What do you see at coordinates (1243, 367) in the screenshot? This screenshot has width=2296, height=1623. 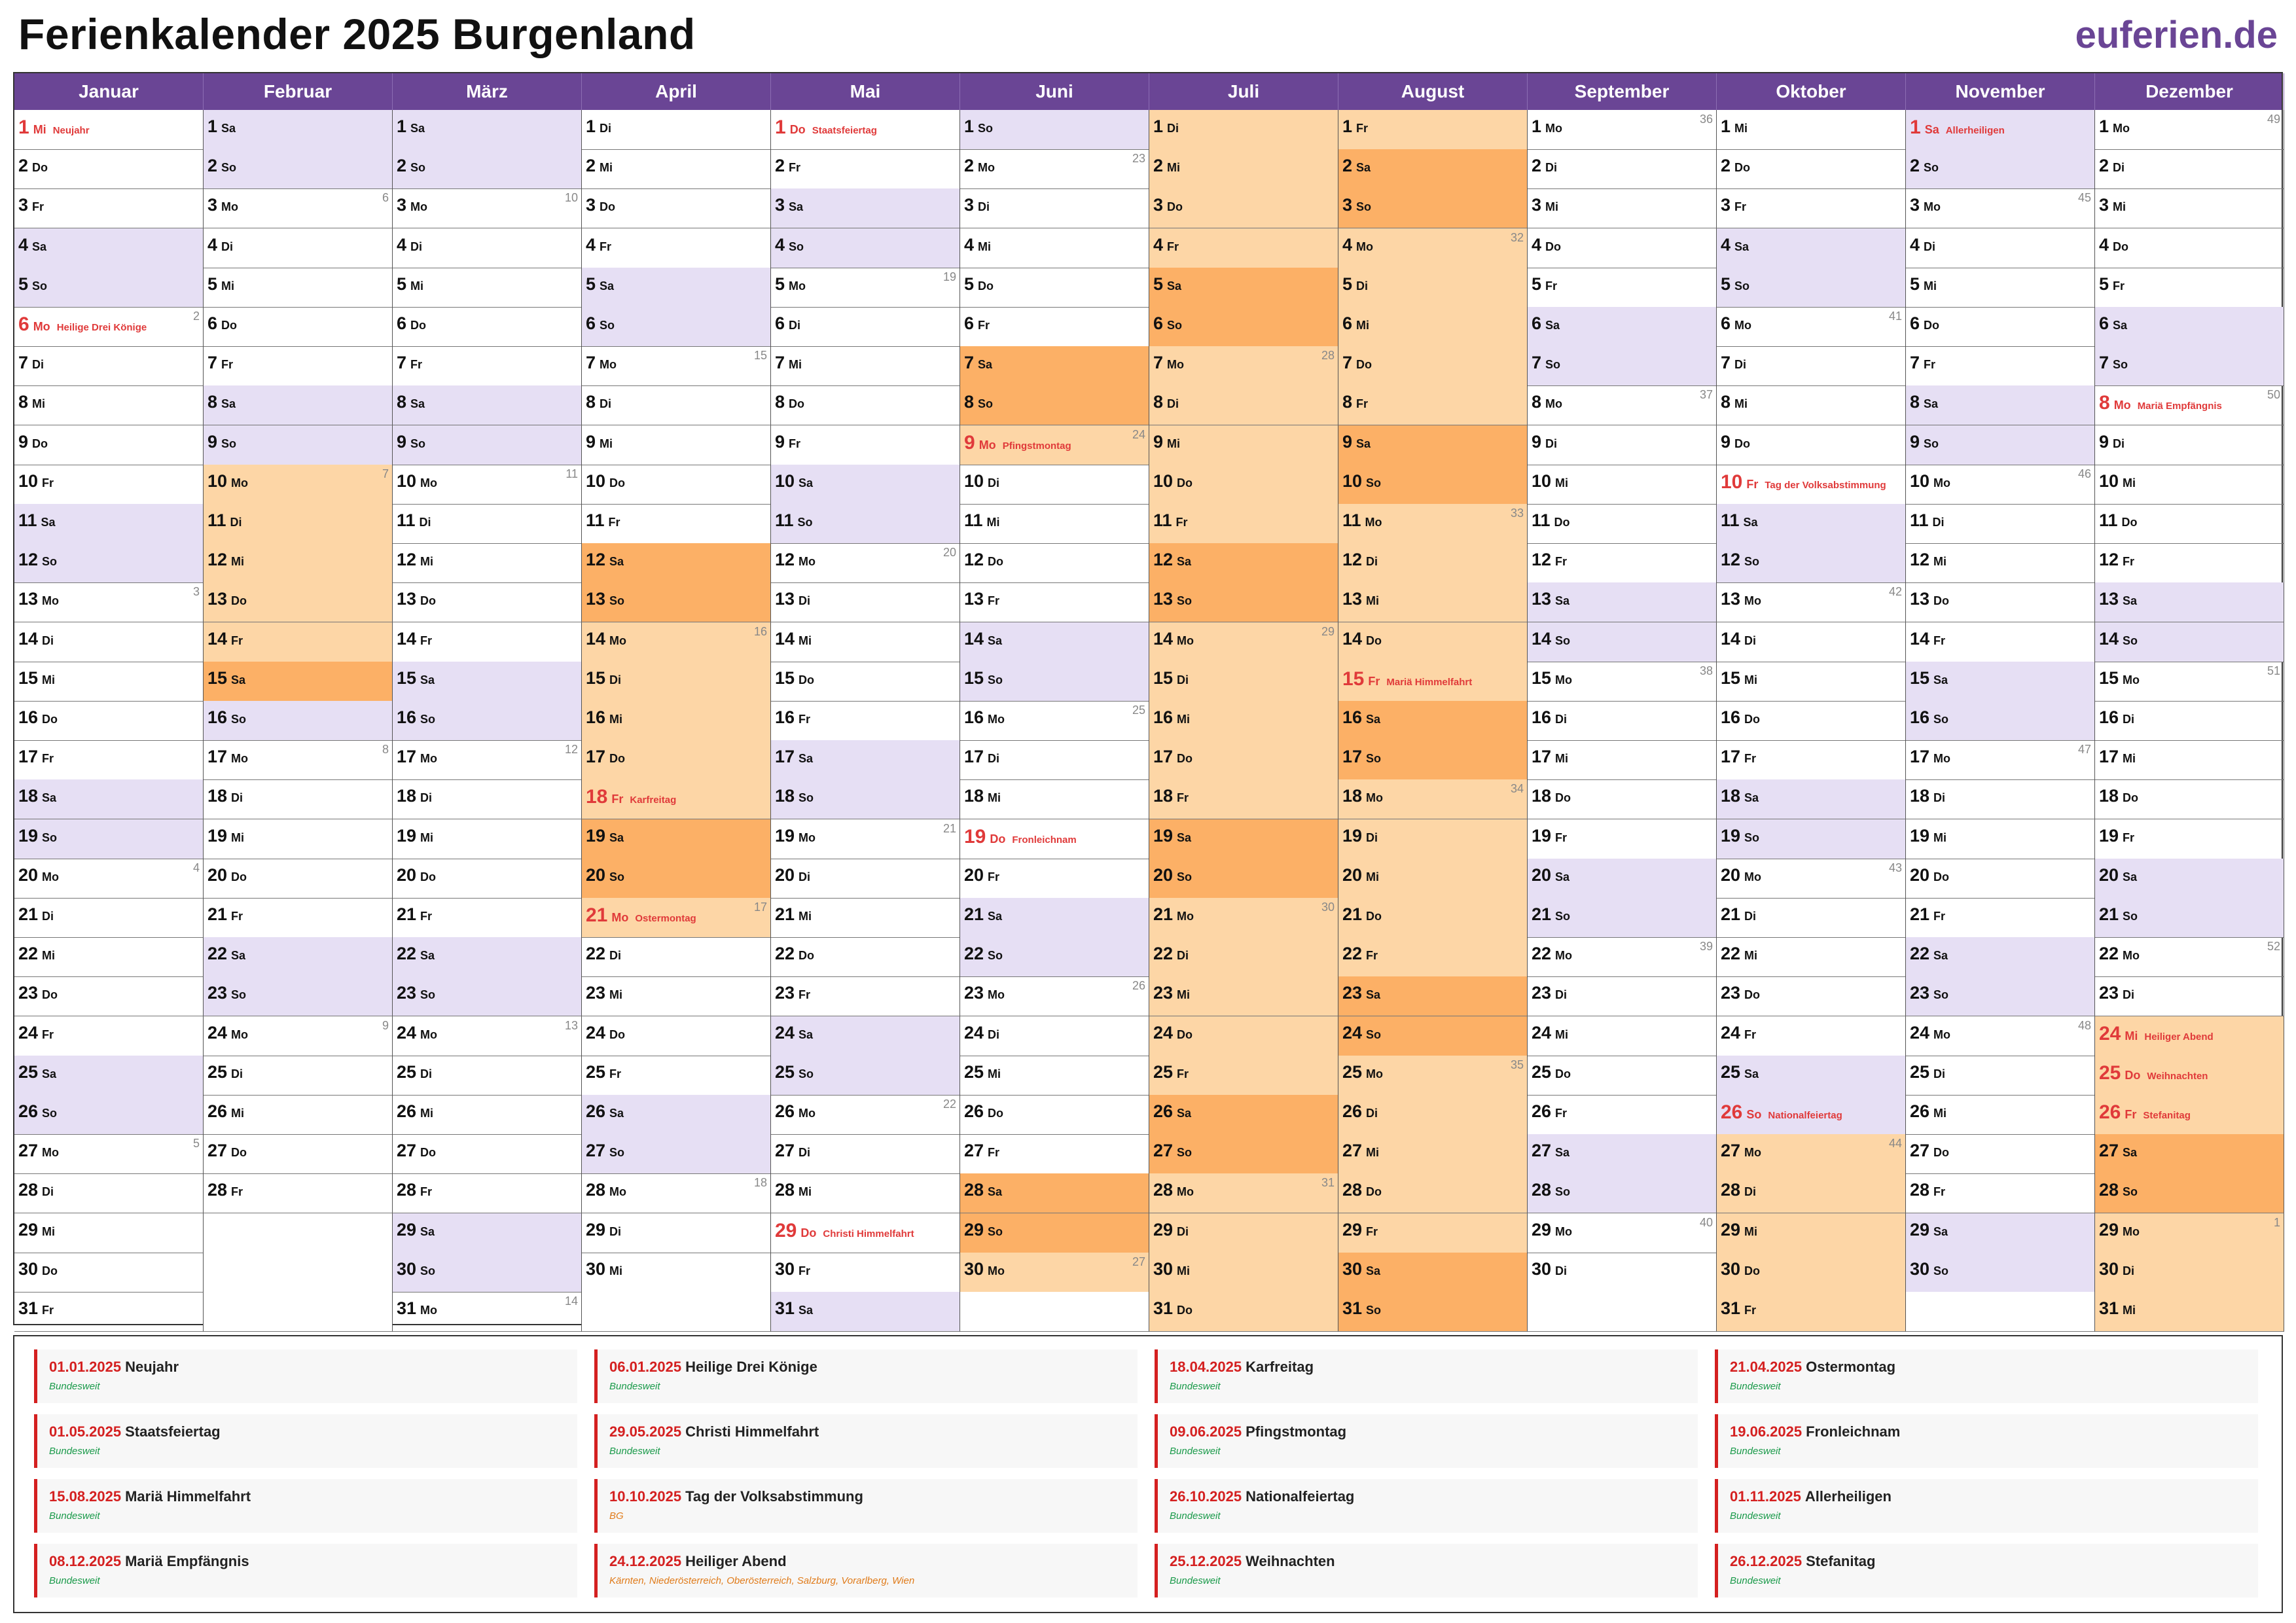 I see `day-cell: 7 Mo 28` at bounding box center [1243, 367].